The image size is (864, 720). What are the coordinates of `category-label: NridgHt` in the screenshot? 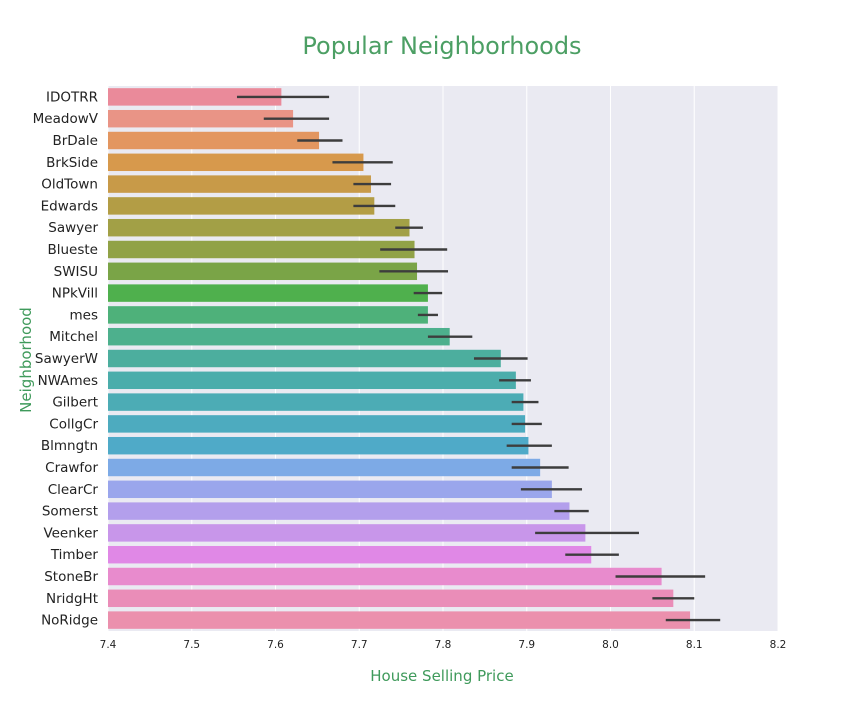 It's located at (72, 599).